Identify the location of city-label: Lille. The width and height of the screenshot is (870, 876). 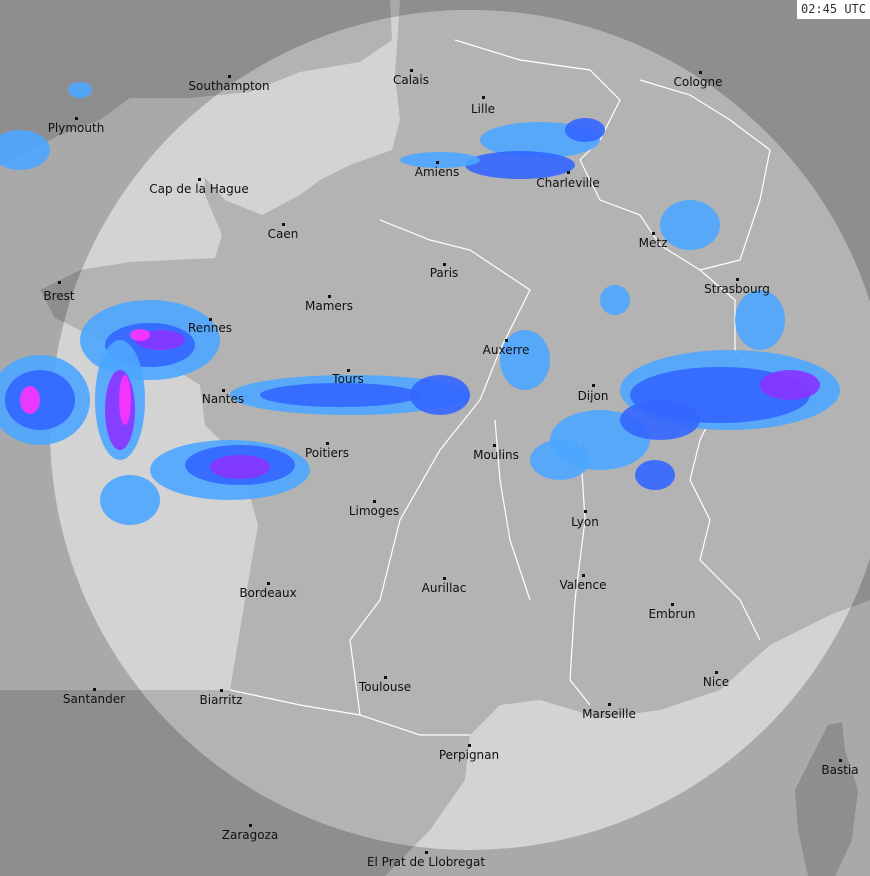
(483, 109).